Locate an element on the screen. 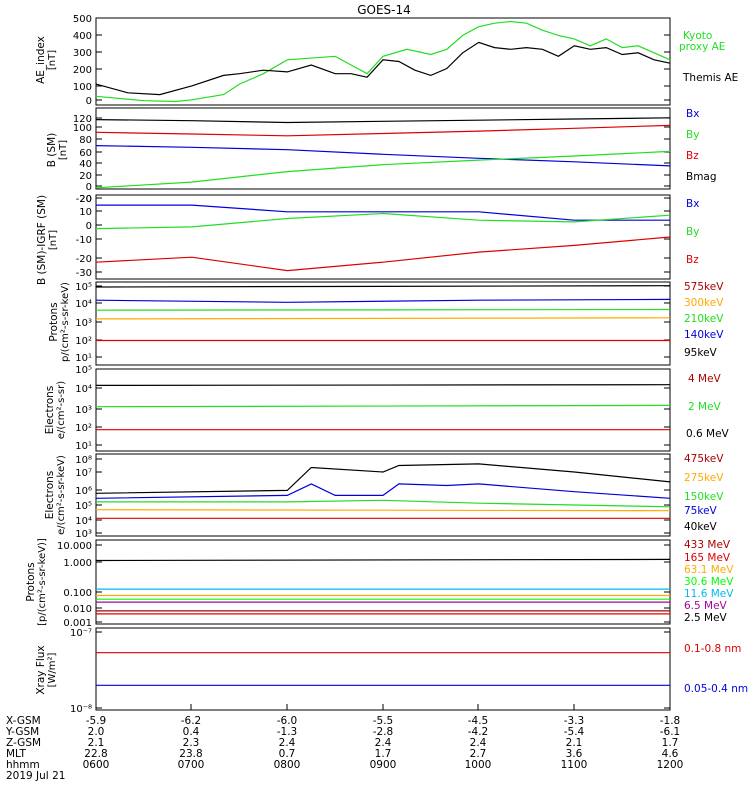 The height and width of the screenshot is (800, 750). x-axis-value: 1000 is located at coordinates (478, 765).